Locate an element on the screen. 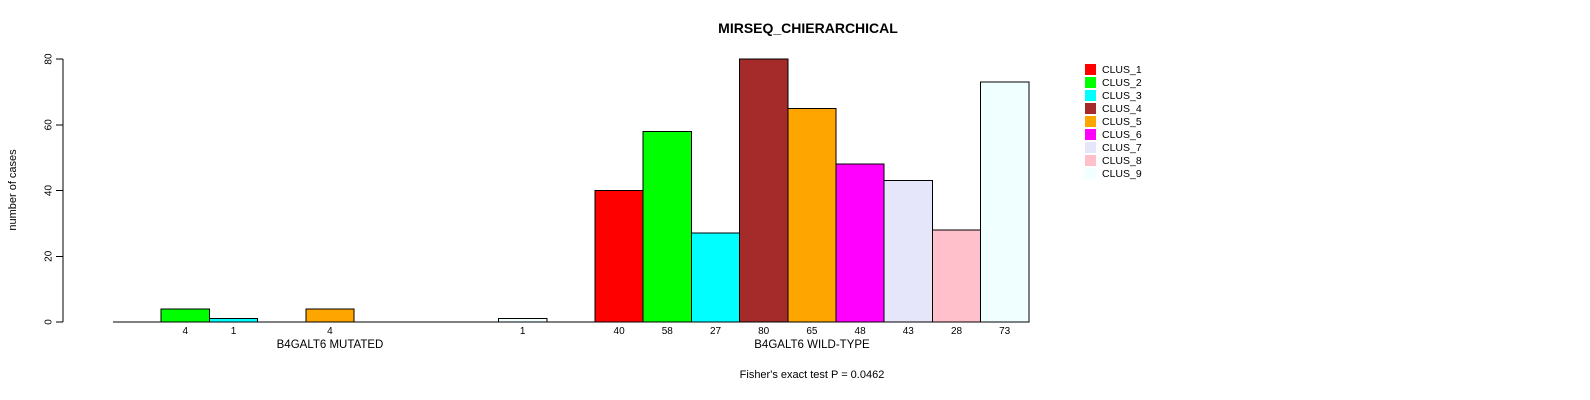 The width and height of the screenshot is (1590, 400). bar-value-label: 40 is located at coordinates (620, 331).